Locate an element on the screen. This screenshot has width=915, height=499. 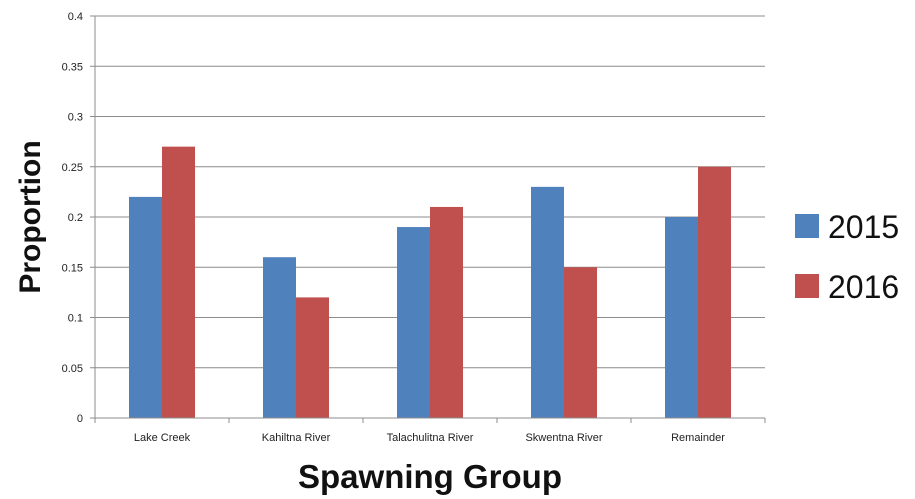
legend: 2015 2016 is located at coordinates (847, 257).